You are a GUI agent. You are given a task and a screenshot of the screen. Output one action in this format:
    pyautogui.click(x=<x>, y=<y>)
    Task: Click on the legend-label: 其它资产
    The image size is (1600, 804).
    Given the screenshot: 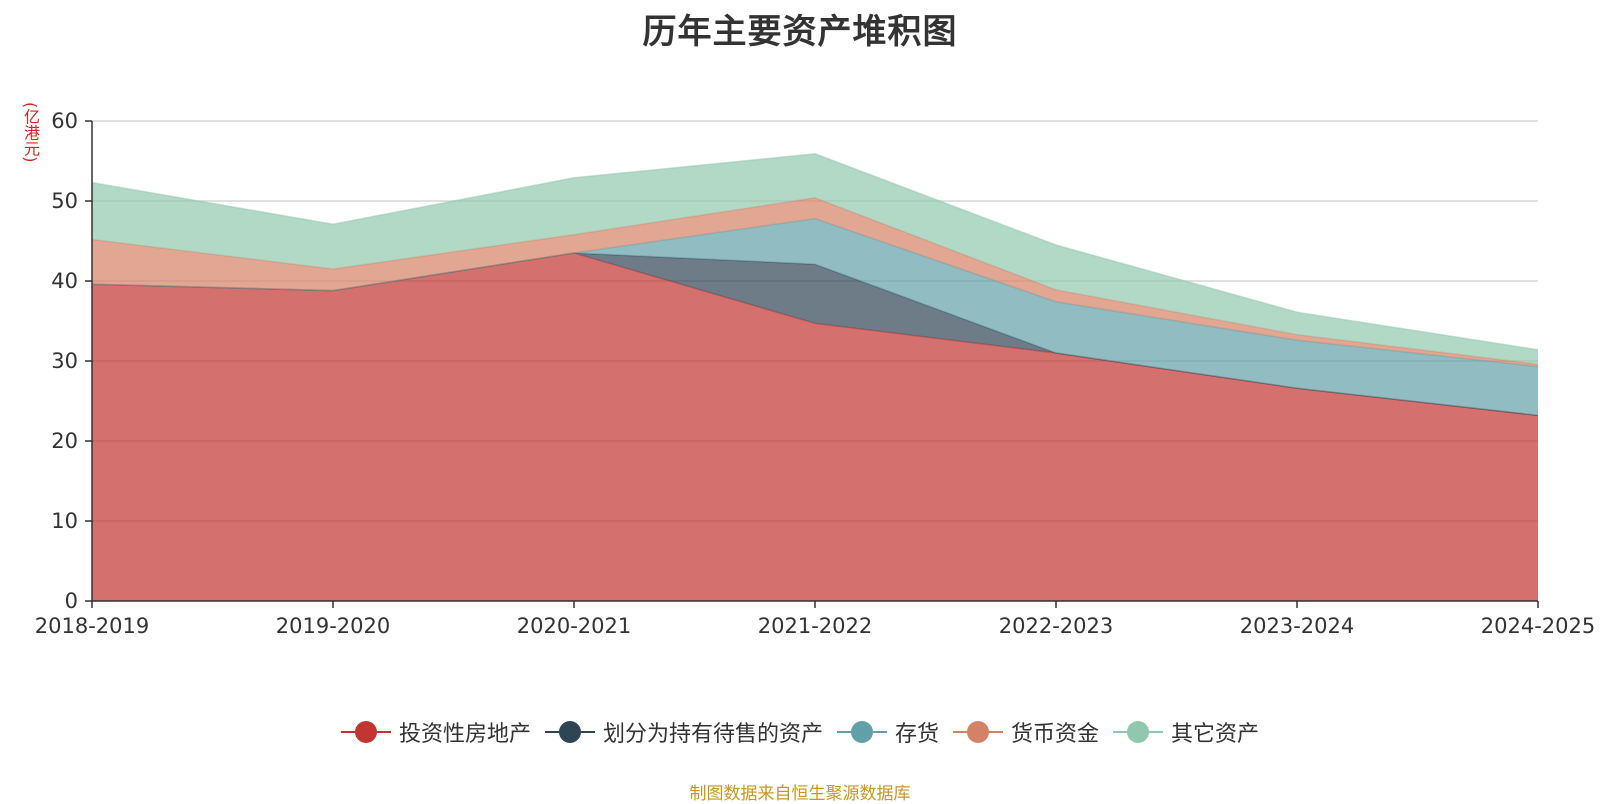 What is the action you would take?
    pyautogui.click(x=1215, y=734)
    